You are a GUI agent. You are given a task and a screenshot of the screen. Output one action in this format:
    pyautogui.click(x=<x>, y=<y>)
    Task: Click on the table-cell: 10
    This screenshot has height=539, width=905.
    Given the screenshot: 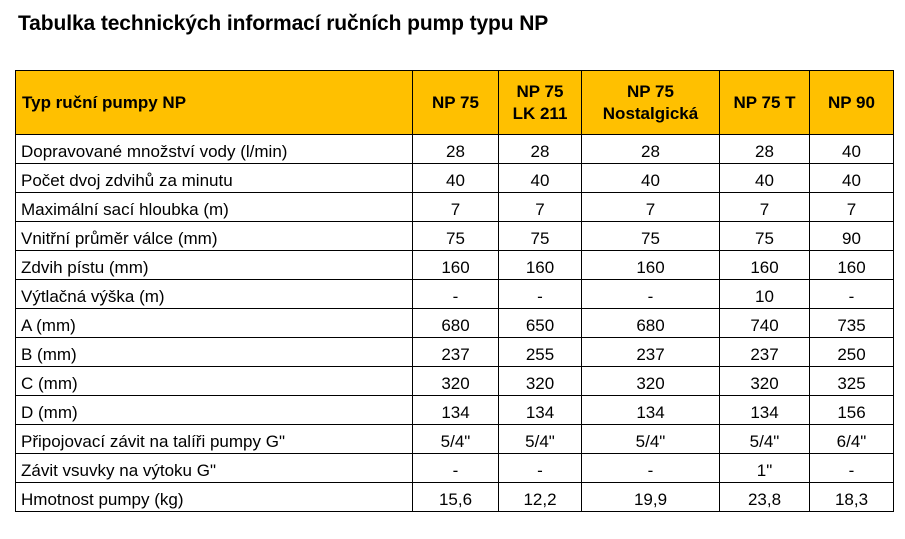 What is the action you would take?
    pyautogui.click(x=764, y=294)
    